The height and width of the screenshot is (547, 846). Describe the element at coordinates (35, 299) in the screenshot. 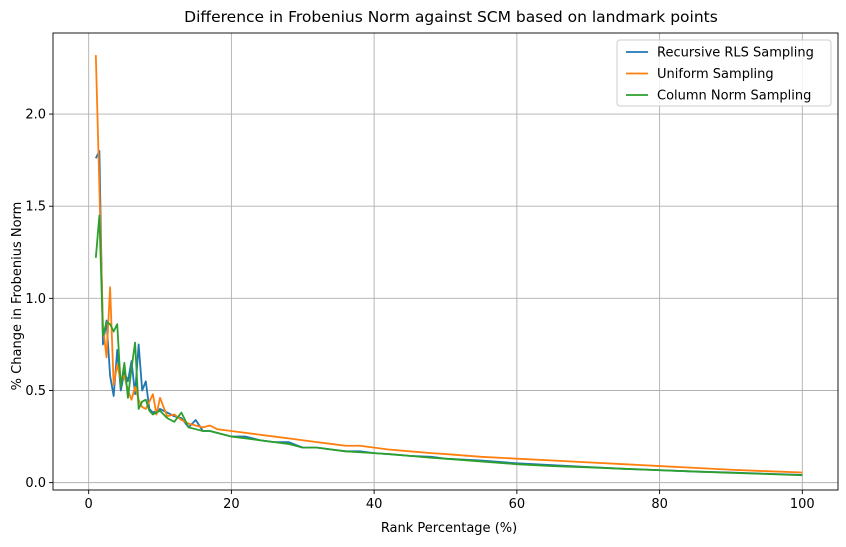

I see `y-tick-label: 1.0` at that location.